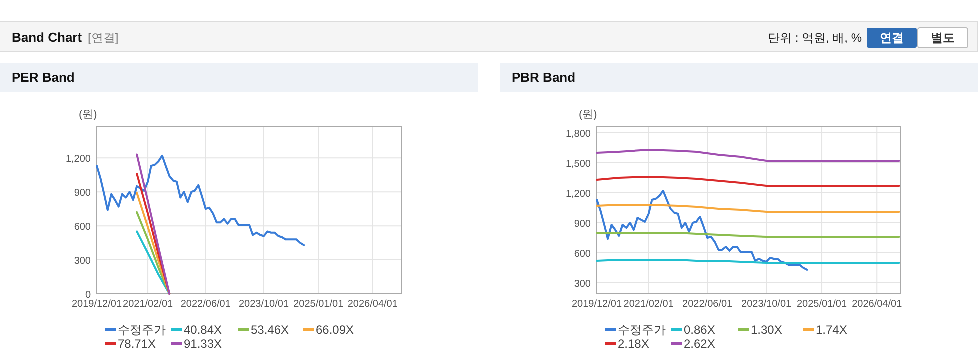 This screenshot has height=361, width=978. Describe the element at coordinates (47, 37) in the screenshot. I see `text: Band Chart` at that location.